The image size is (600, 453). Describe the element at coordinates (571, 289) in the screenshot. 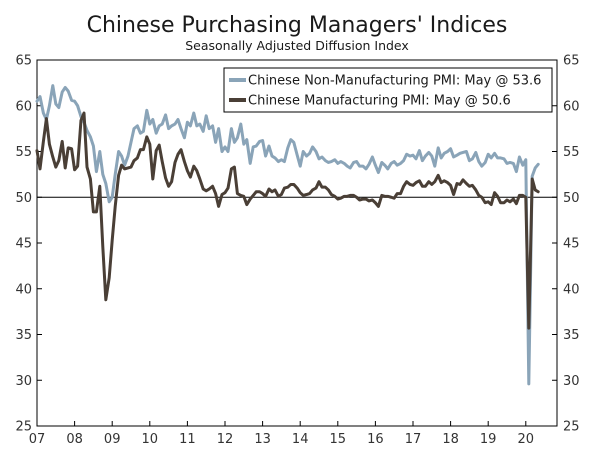

I see `y-tick-label-right: 40` at that location.